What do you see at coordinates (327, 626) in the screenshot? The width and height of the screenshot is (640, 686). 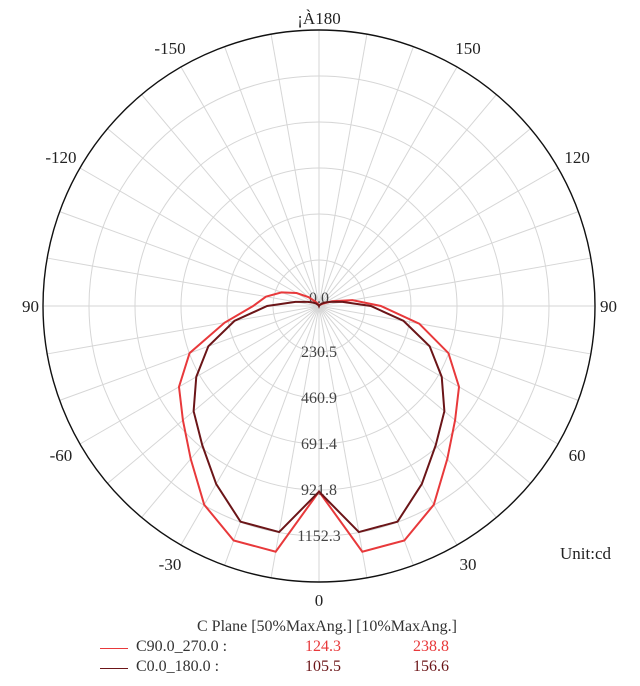 I see `legend-header: C Plane [50%MaxAng.] [10%MaxAng.]` at bounding box center [327, 626].